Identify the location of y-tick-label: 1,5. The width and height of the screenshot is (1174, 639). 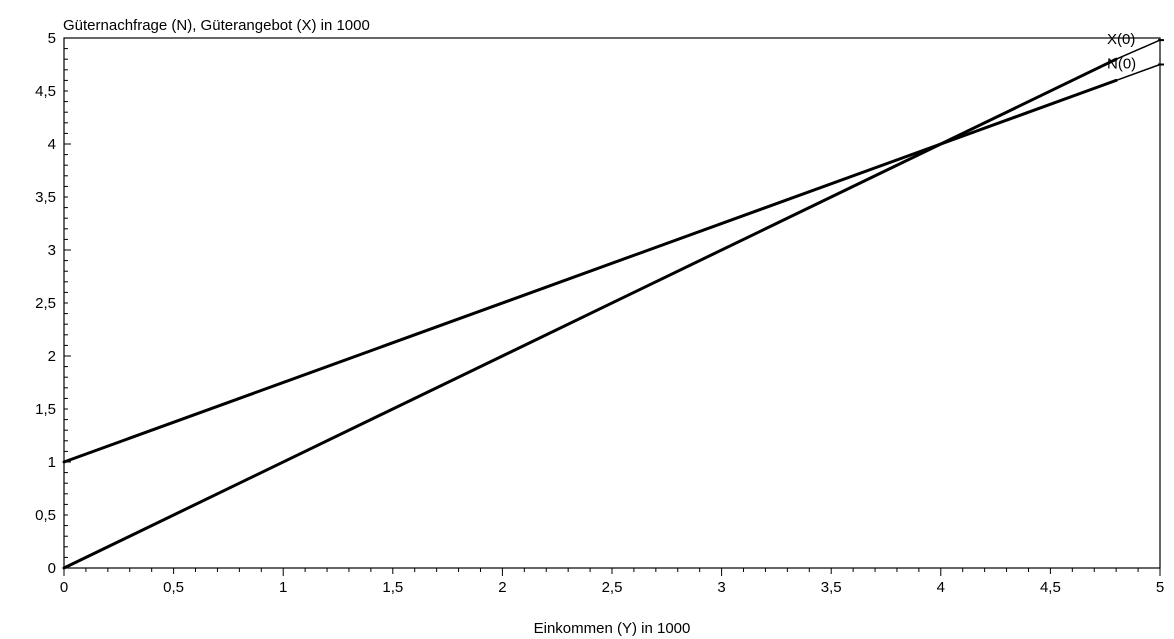
(45, 409).